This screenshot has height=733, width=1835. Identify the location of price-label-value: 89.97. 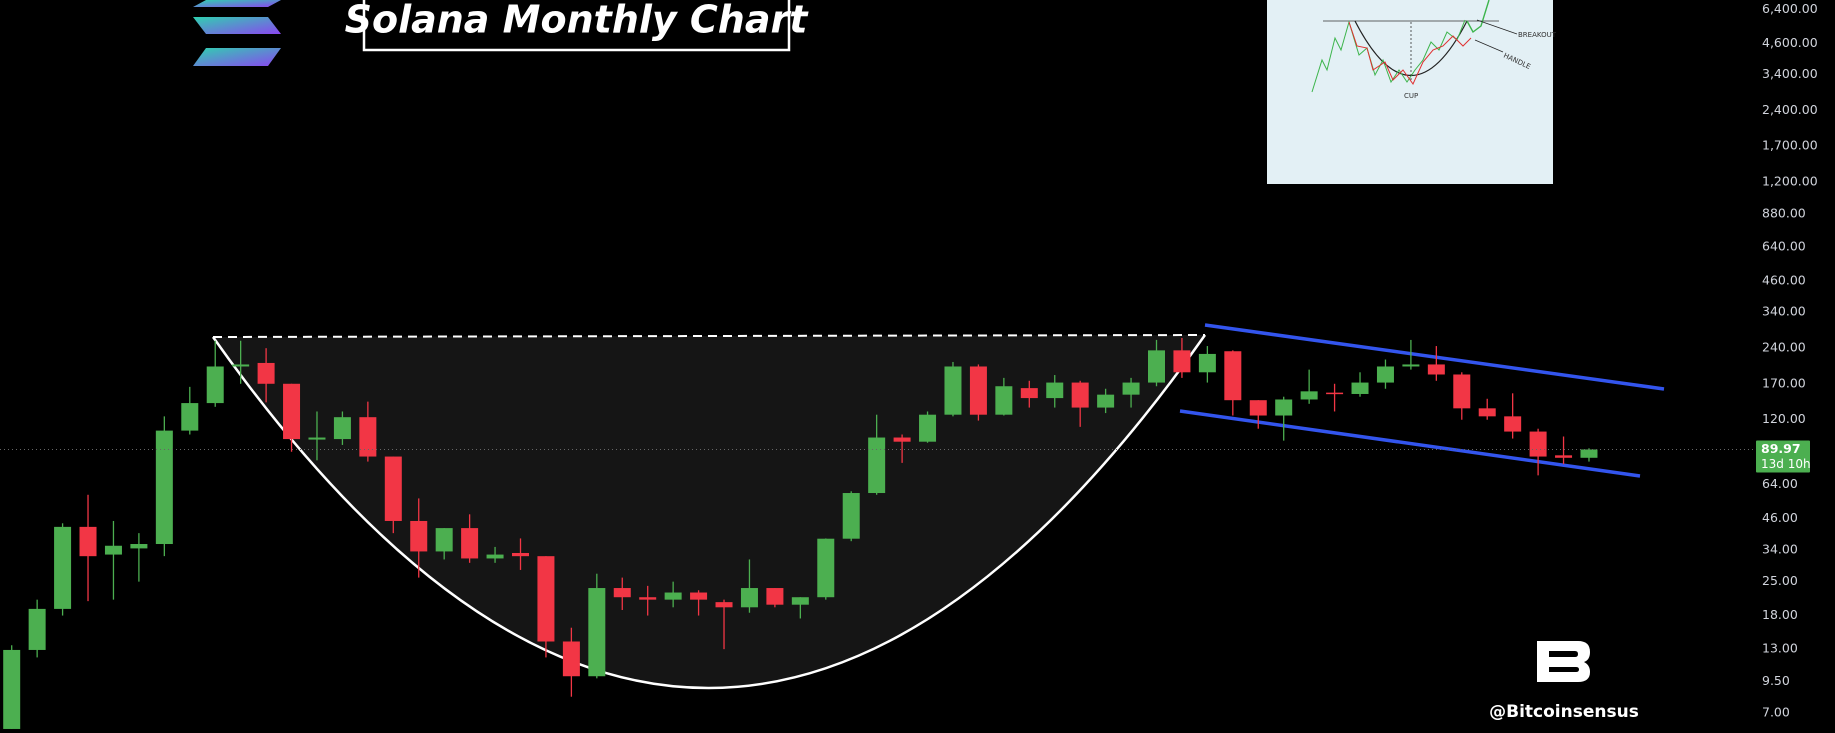
(1781, 448).